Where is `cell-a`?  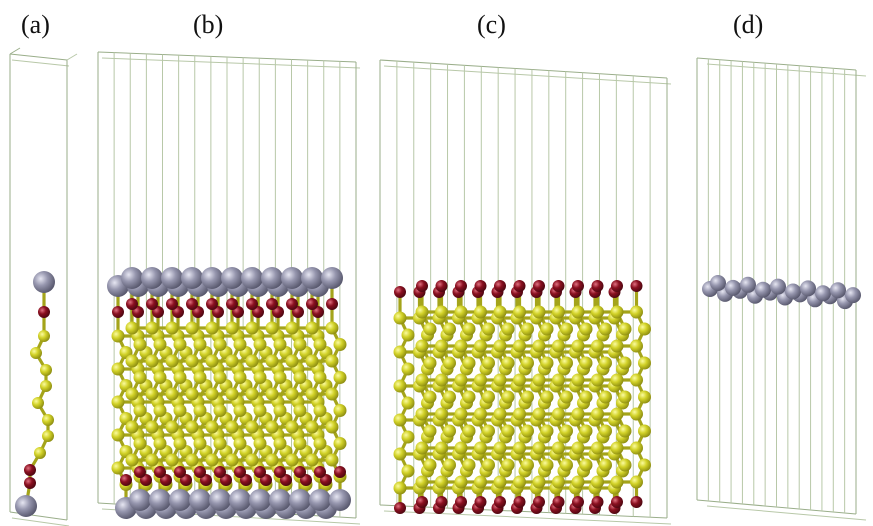
cell-a is located at coordinates (39, 289).